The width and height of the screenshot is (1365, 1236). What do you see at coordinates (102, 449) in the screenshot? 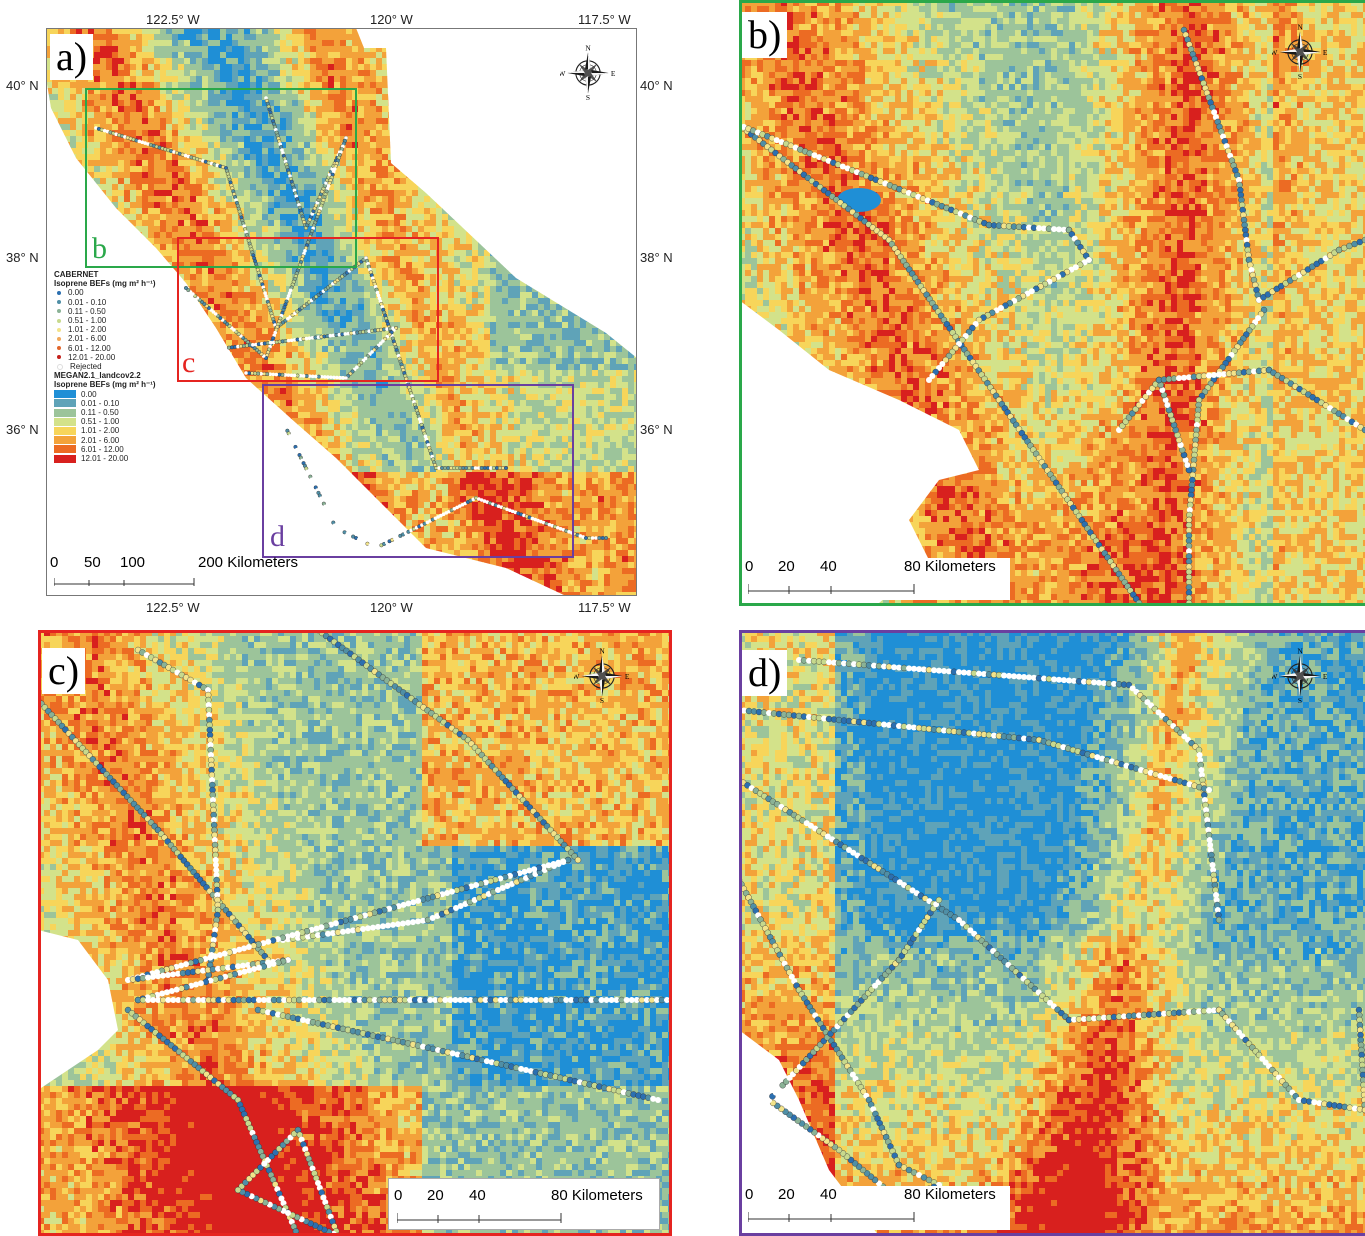
I see `legend-class-label: 6.01 - 12.00` at bounding box center [102, 449].